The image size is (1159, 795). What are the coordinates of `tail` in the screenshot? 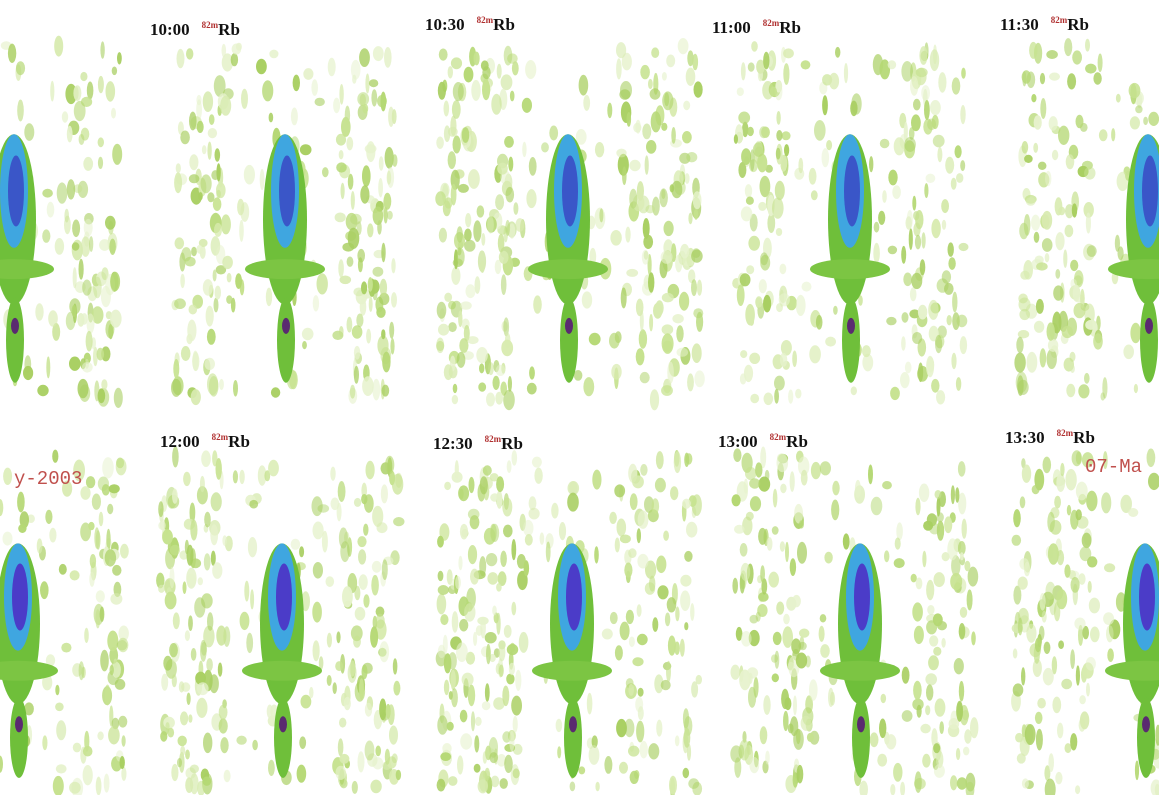 It's located at (286, 340).